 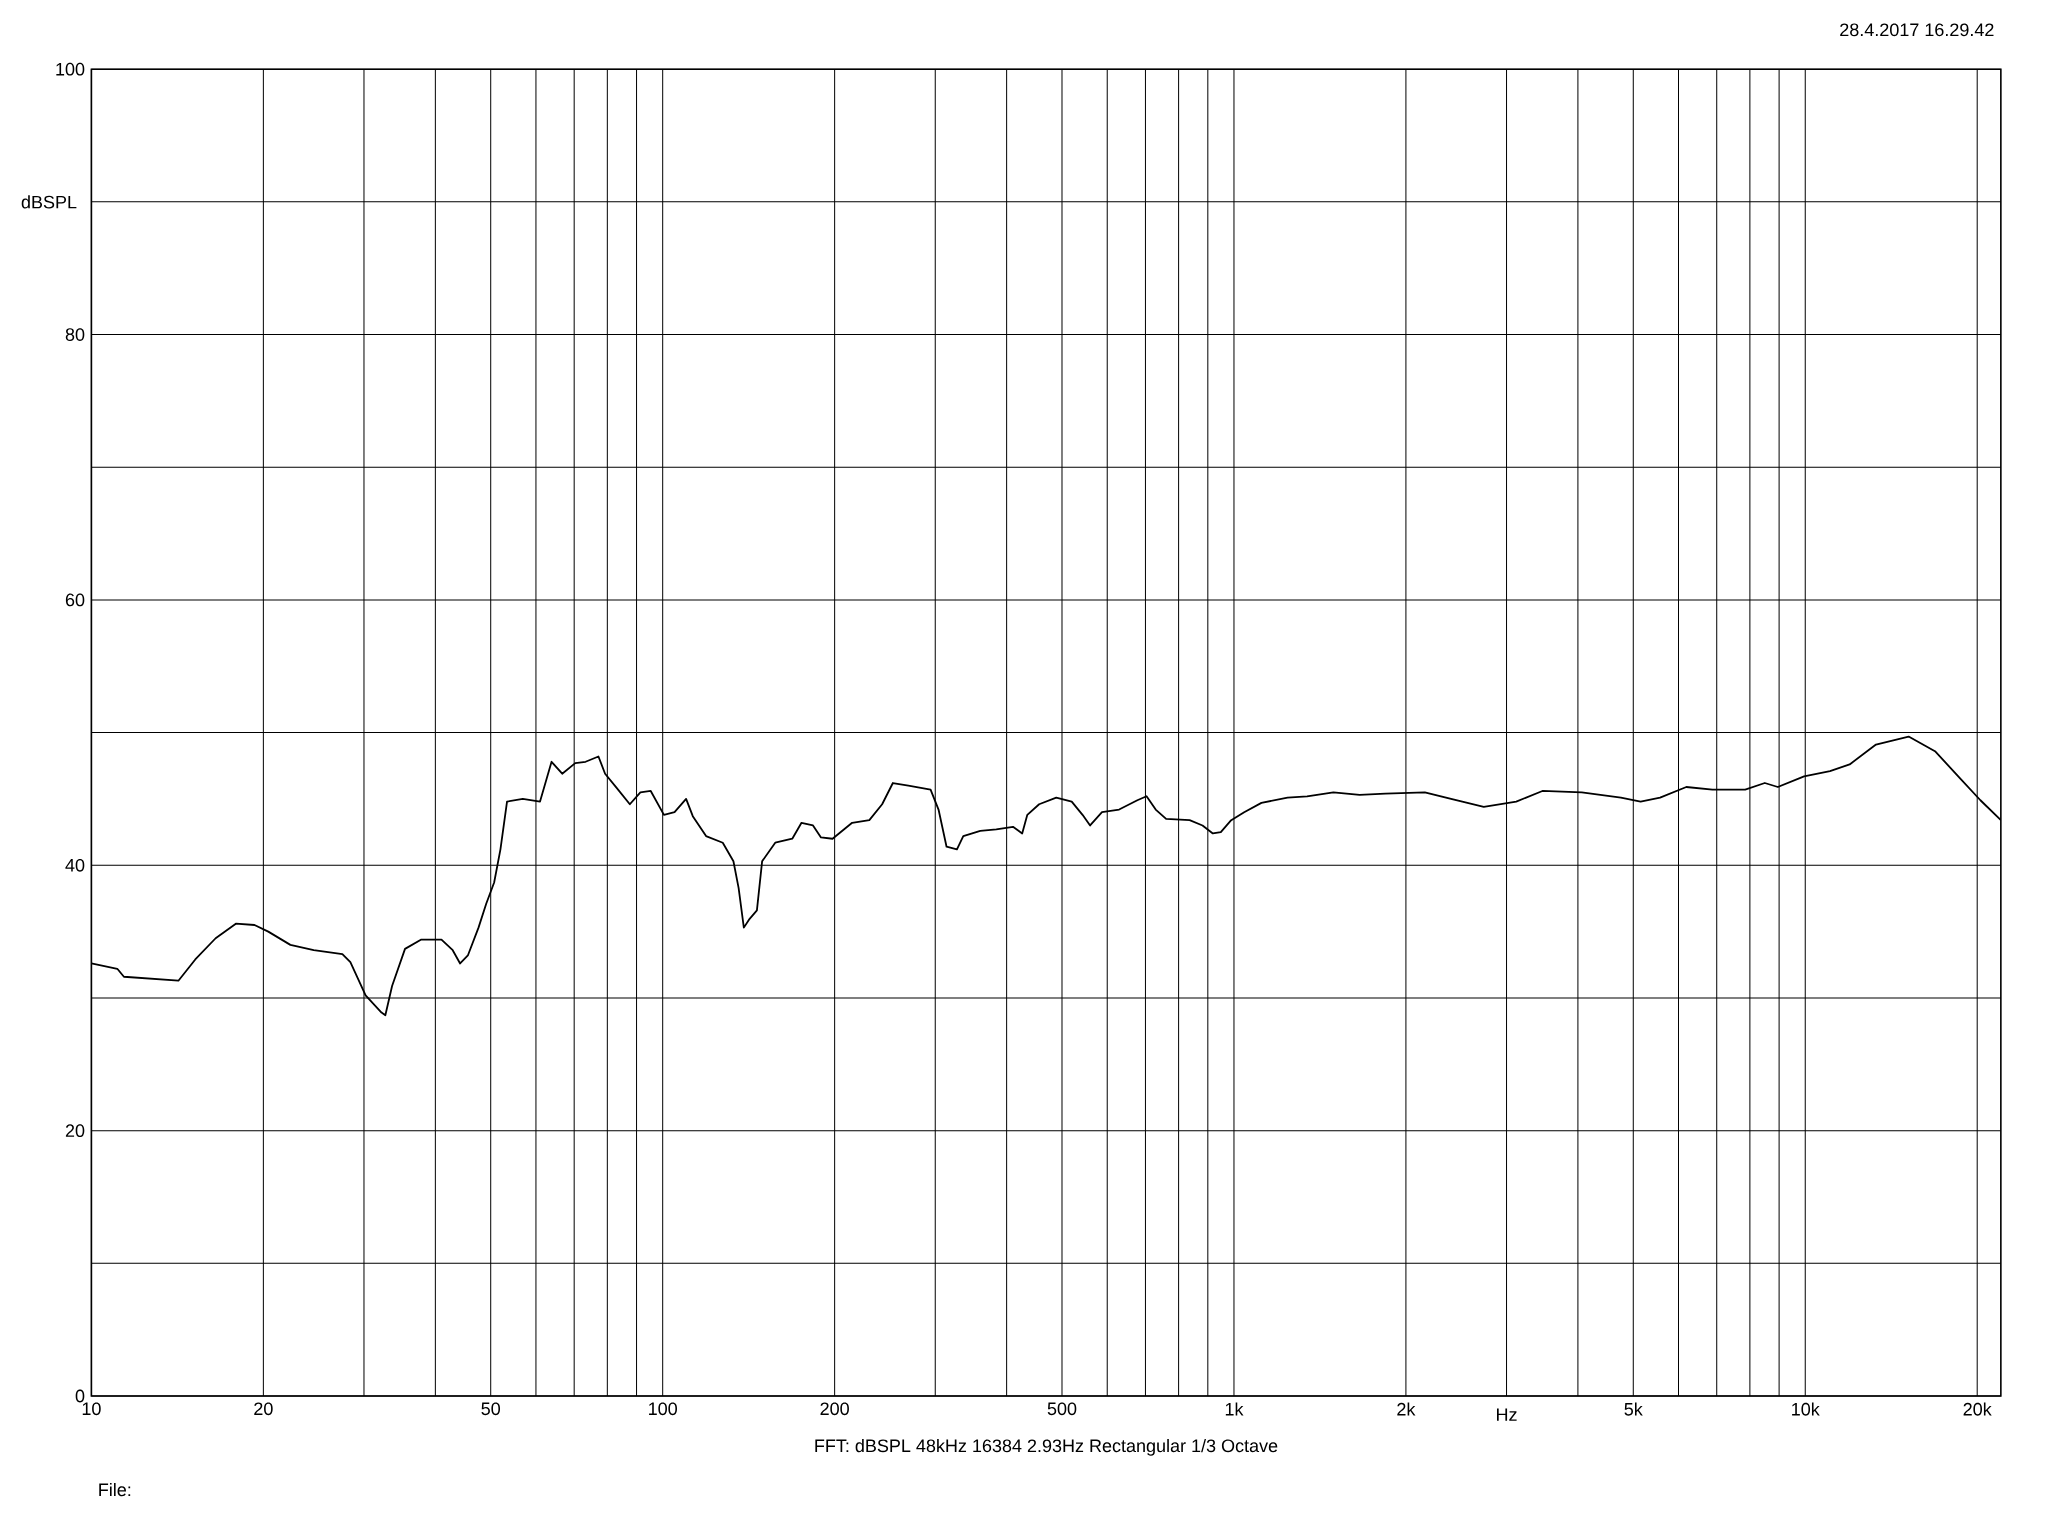 What do you see at coordinates (1507, 1414) in the screenshot?
I see `x-axis-title: Hz` at bounding box center [1507, 1414].